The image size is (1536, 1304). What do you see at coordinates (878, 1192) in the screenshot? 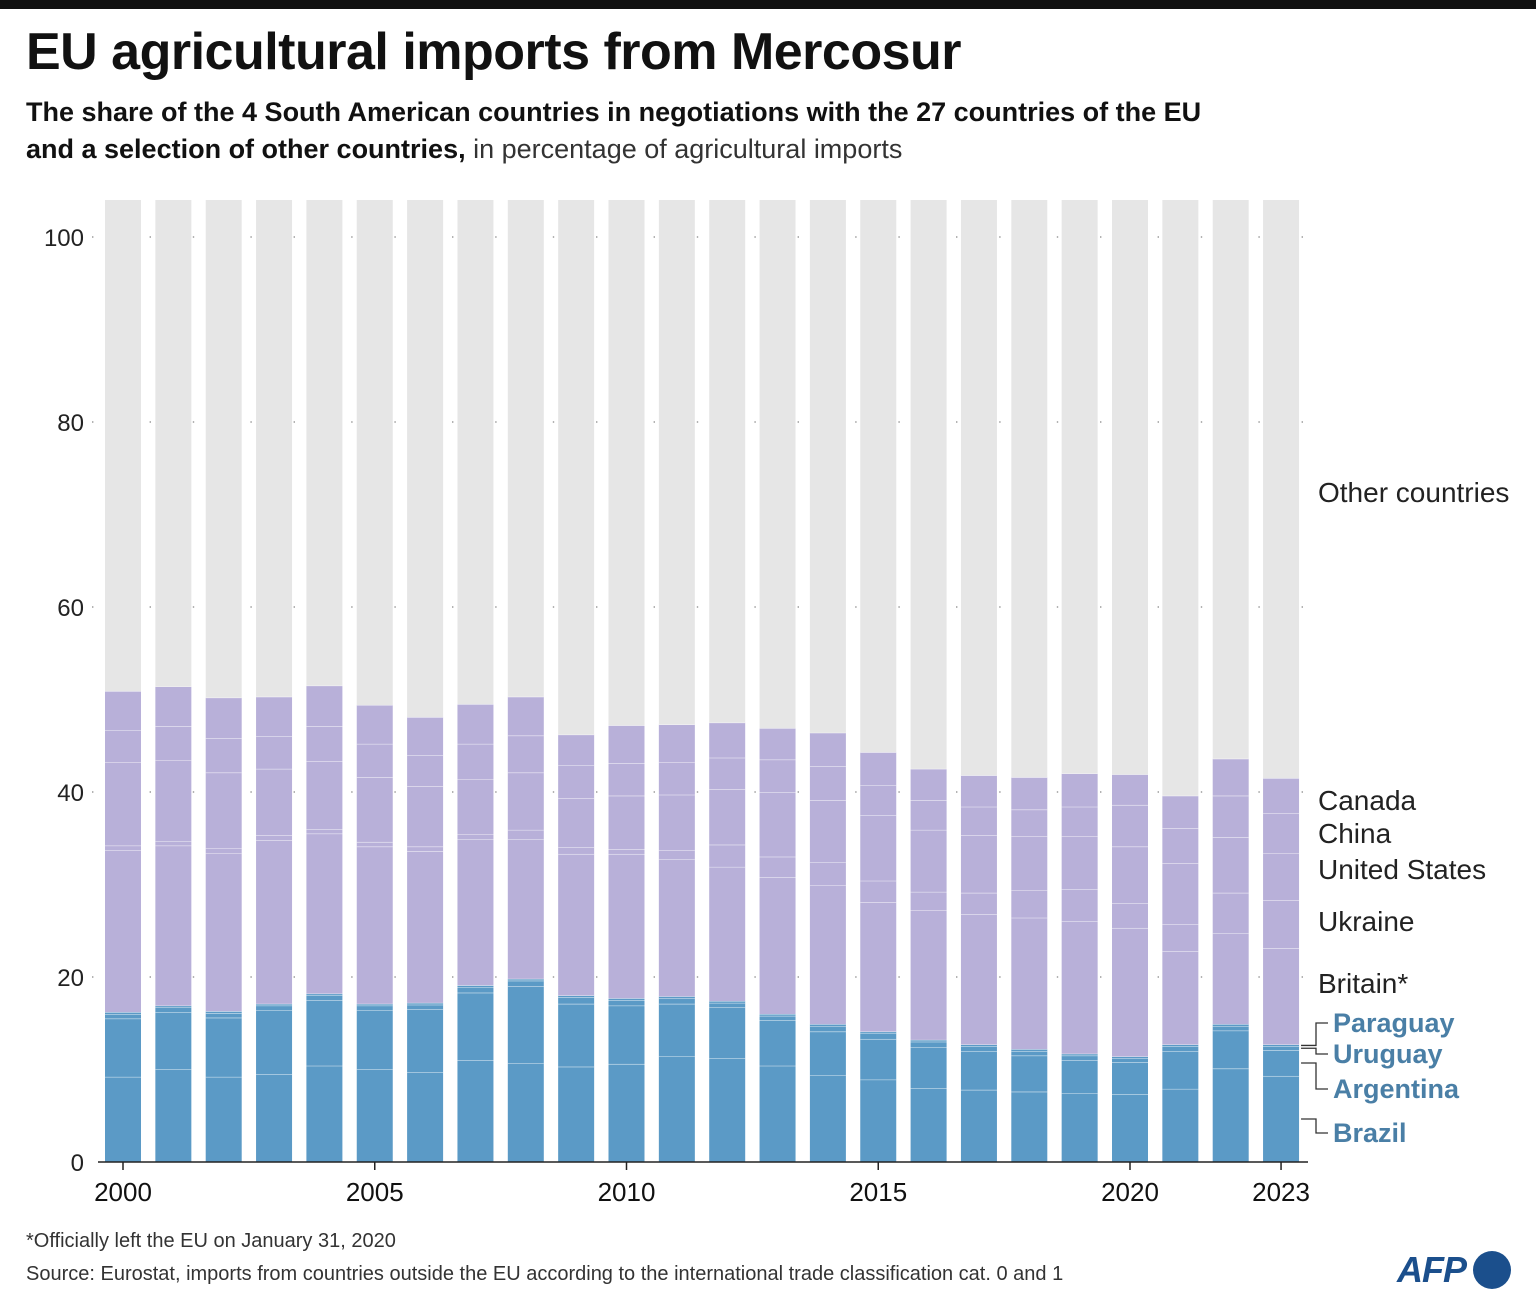
I see `x-tick-label-2015: 2015` at bounding box center [878, 1192].